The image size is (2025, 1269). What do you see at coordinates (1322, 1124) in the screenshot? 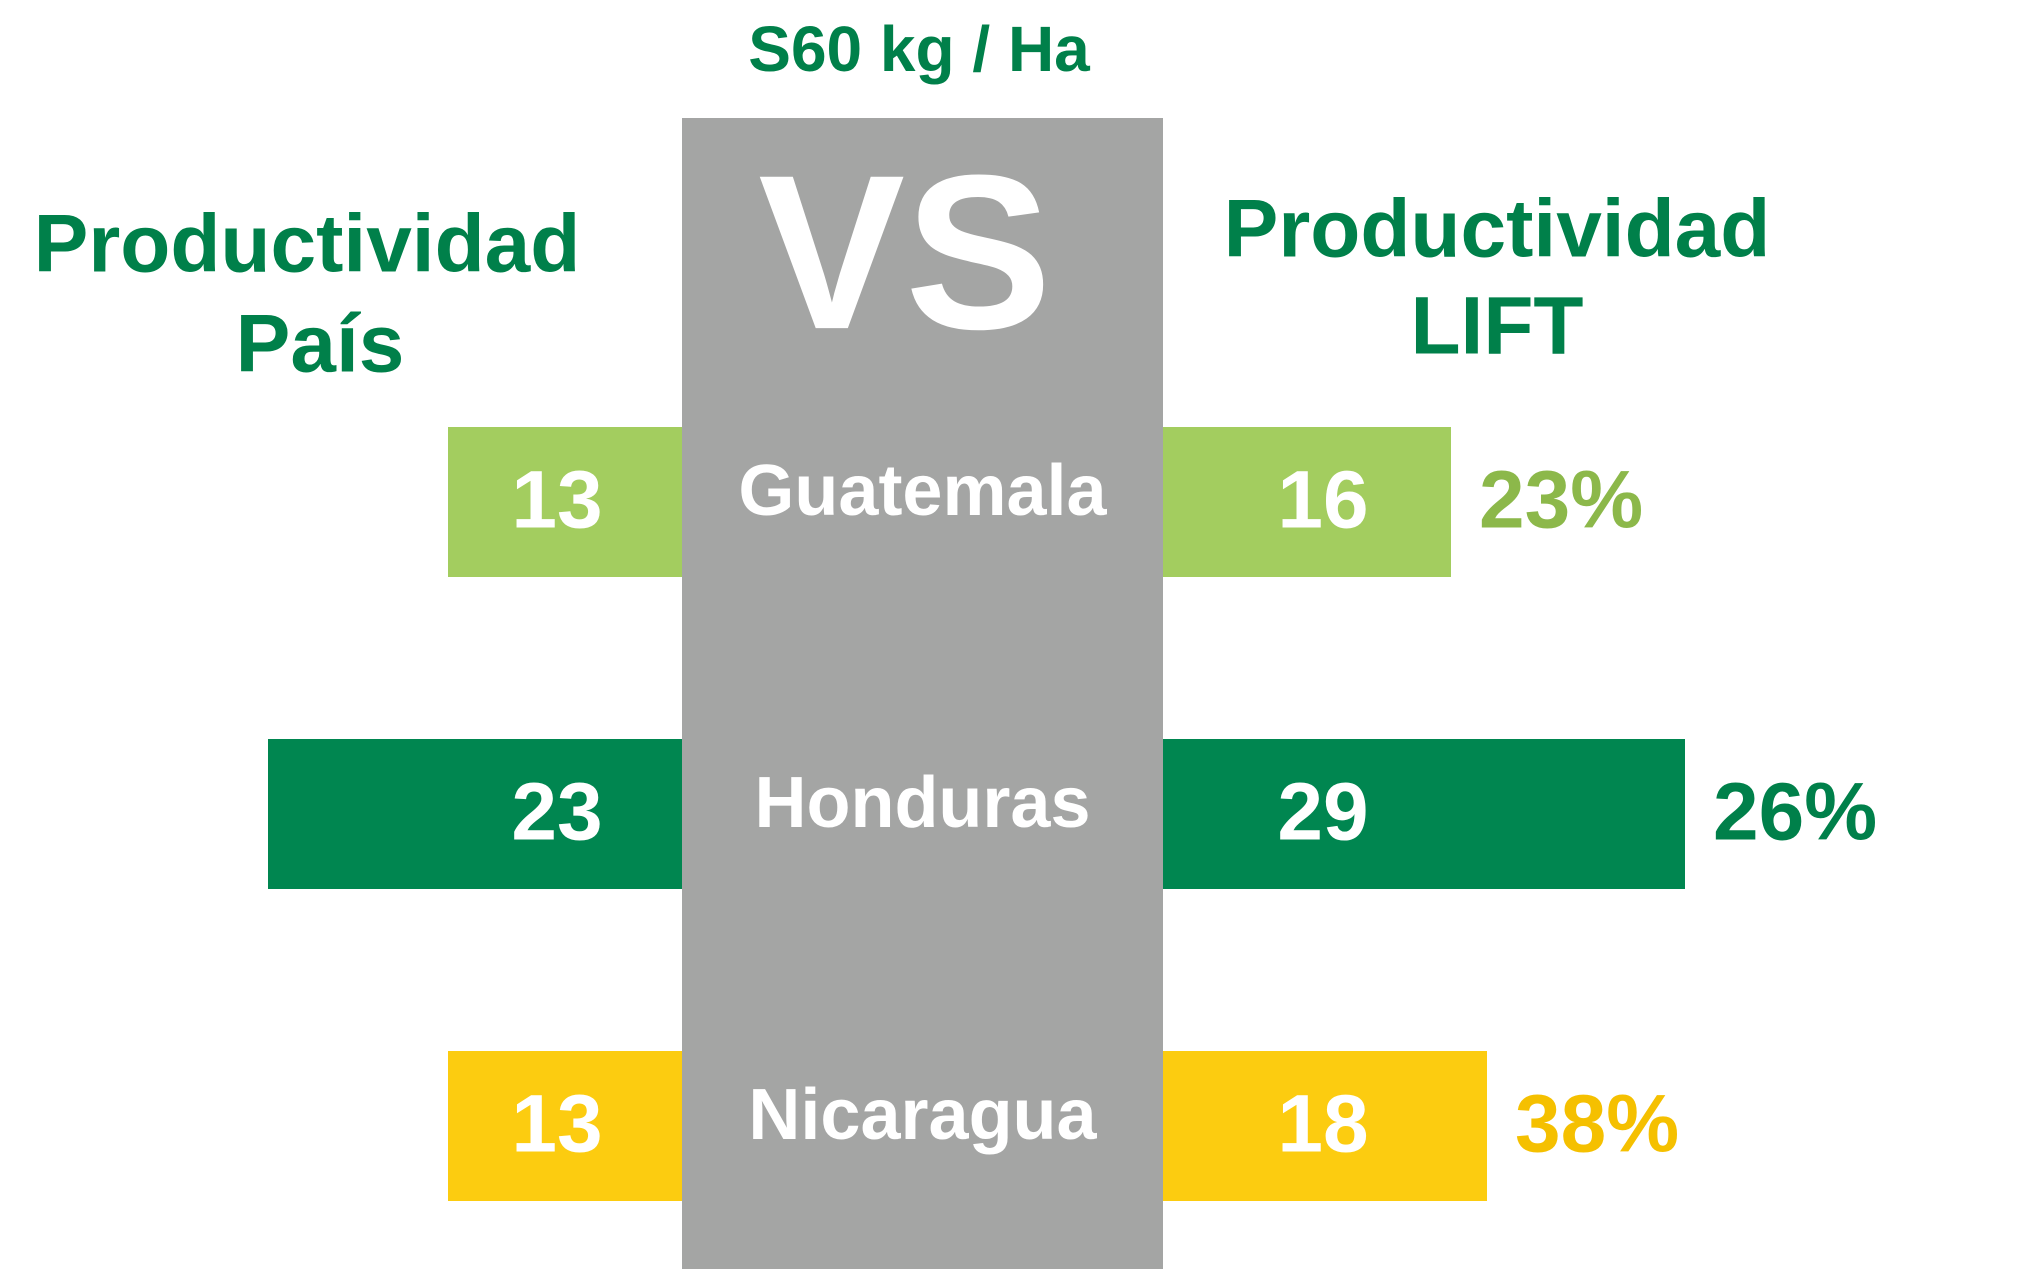
I see `value-label: 18` at bounding box center [1322, 1124].